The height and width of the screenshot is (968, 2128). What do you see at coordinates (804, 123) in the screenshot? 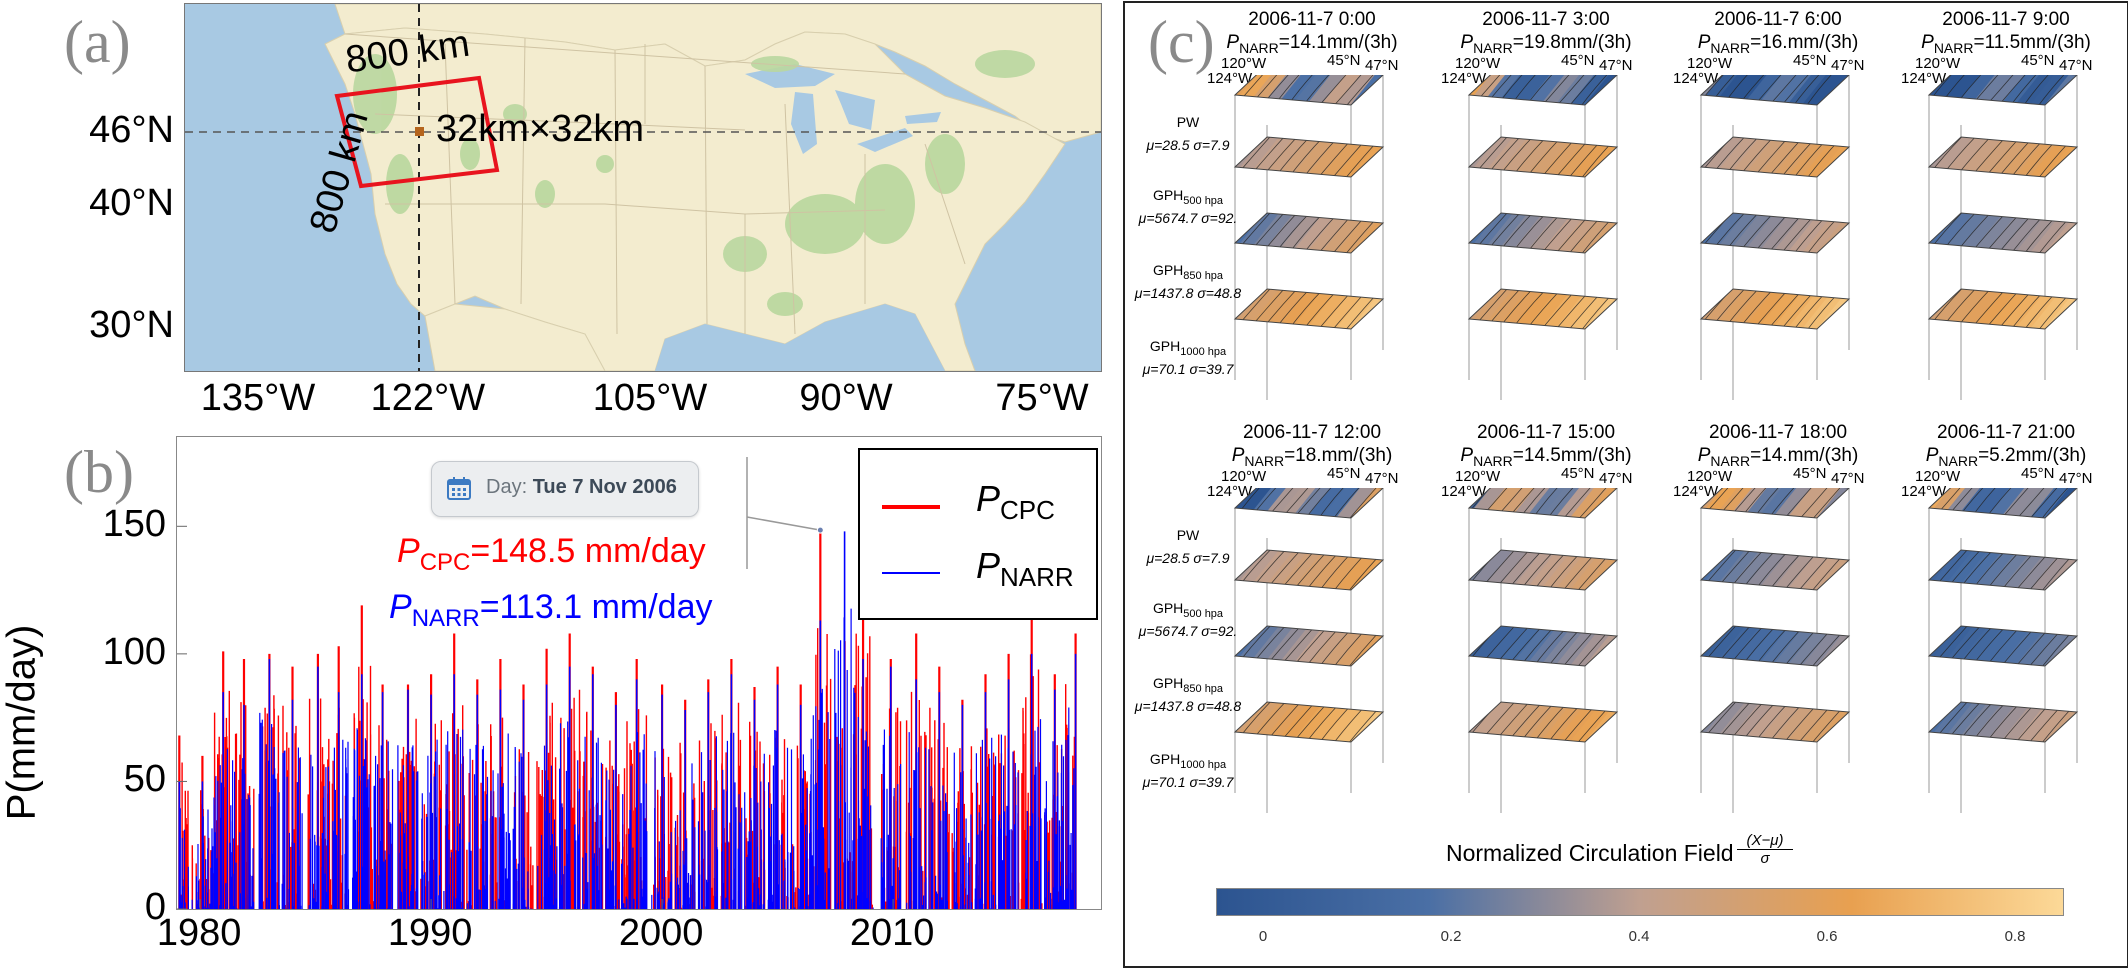
I see `lake-michigan` at bounding box center [804, 123].